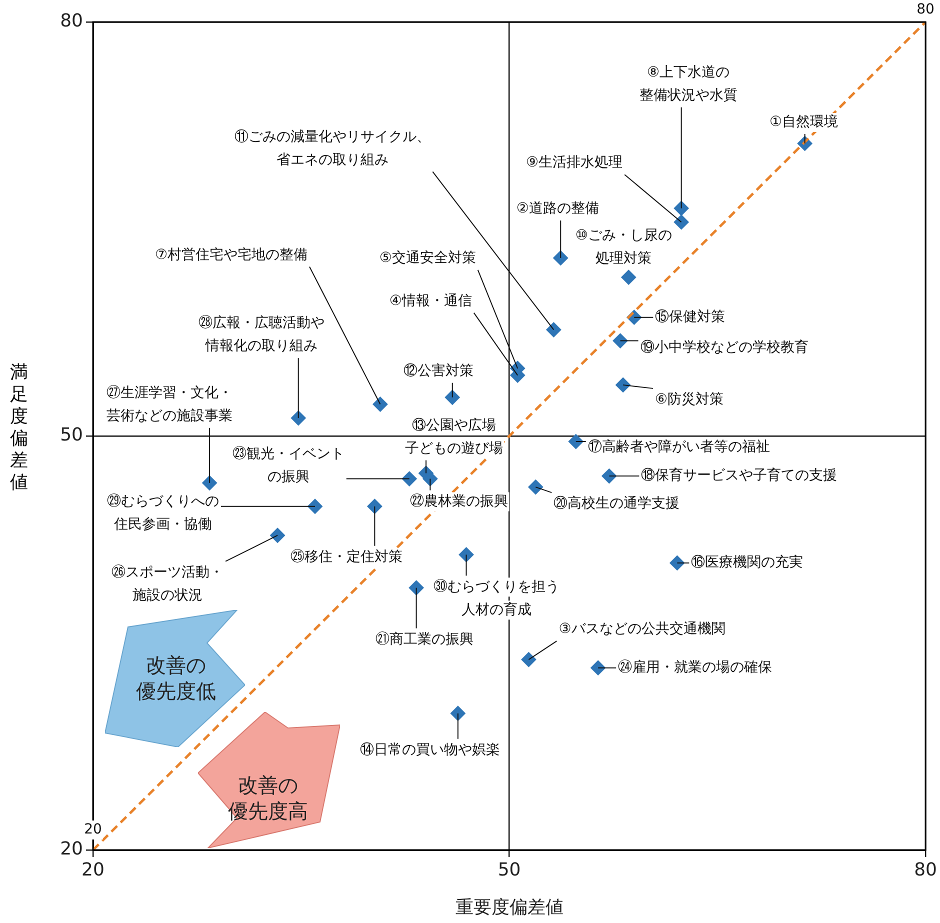 The width and height of the screenshot is (940, 923). Describe the element at coordinates (163, 513) in the screenshot. I see `annotation: ㉙むらづくりへの住民参画・協働` at that location.